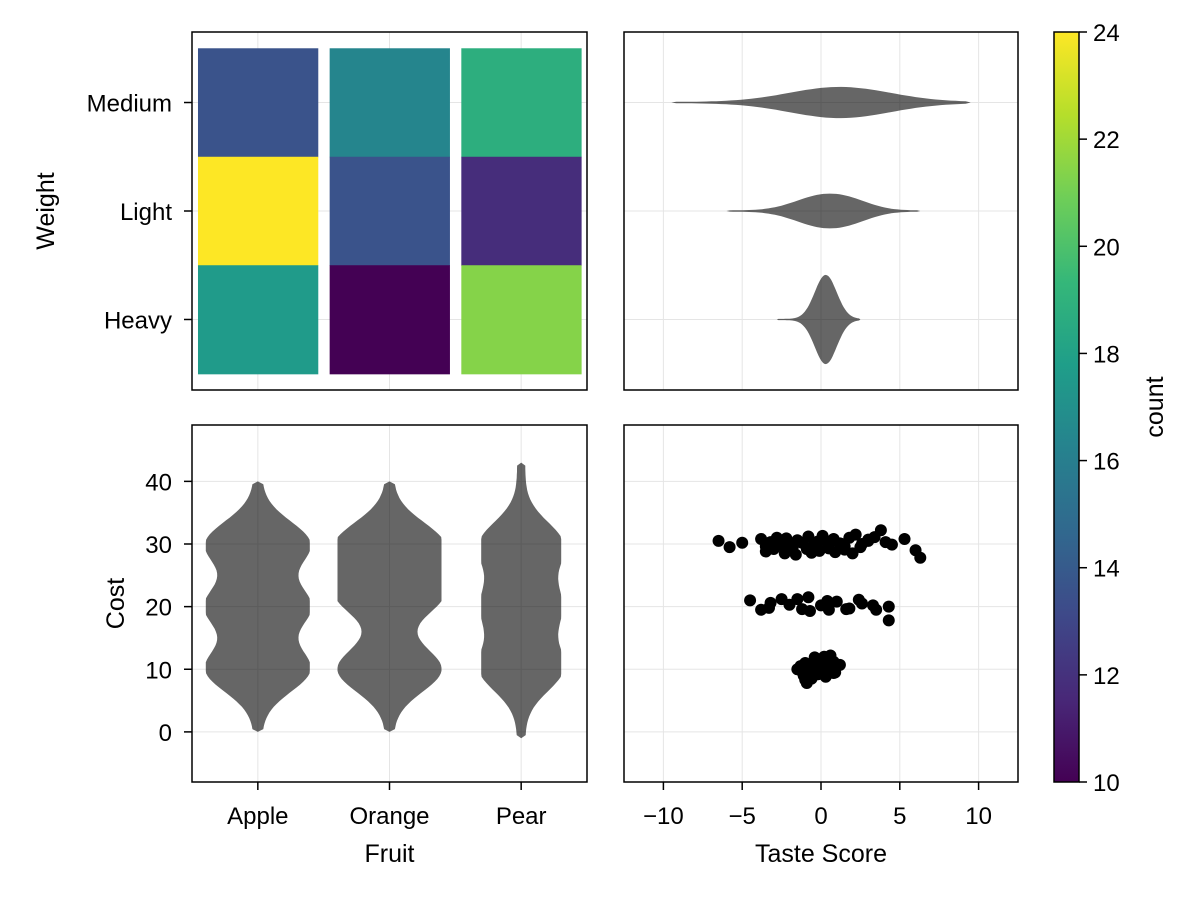 Image resolution: width=1200 pixels, height=900 pixels. What do you see at coordinates (1106, 140) in the screenshot?
I see `colorbar-tick-label-22: 22` at bounding box center [1106, 140].